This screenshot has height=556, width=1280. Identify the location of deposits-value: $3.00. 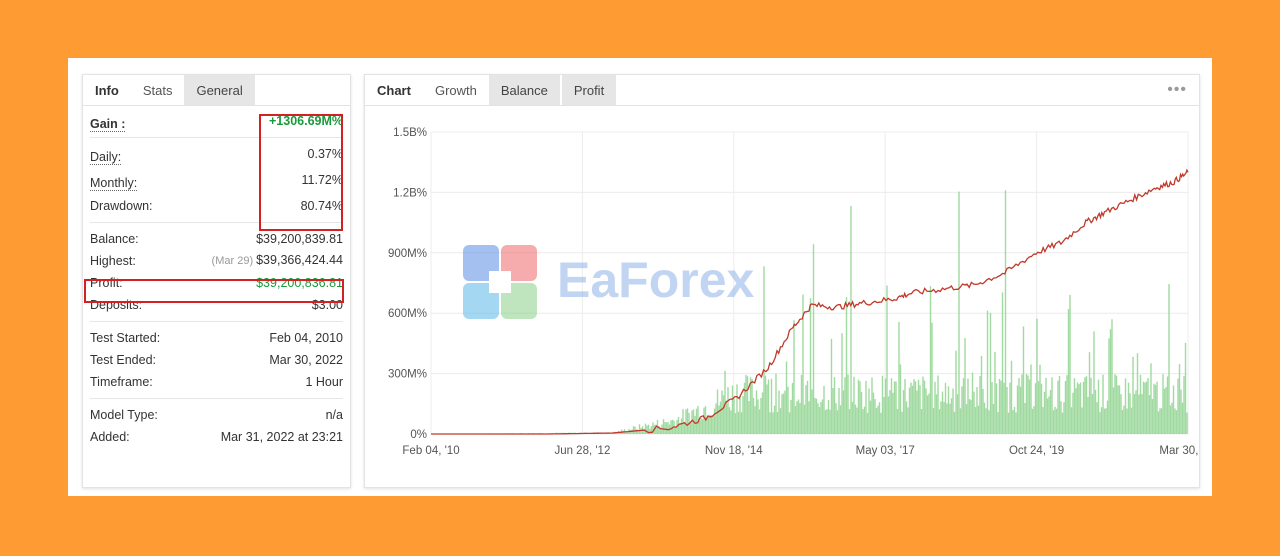
(327, 305).